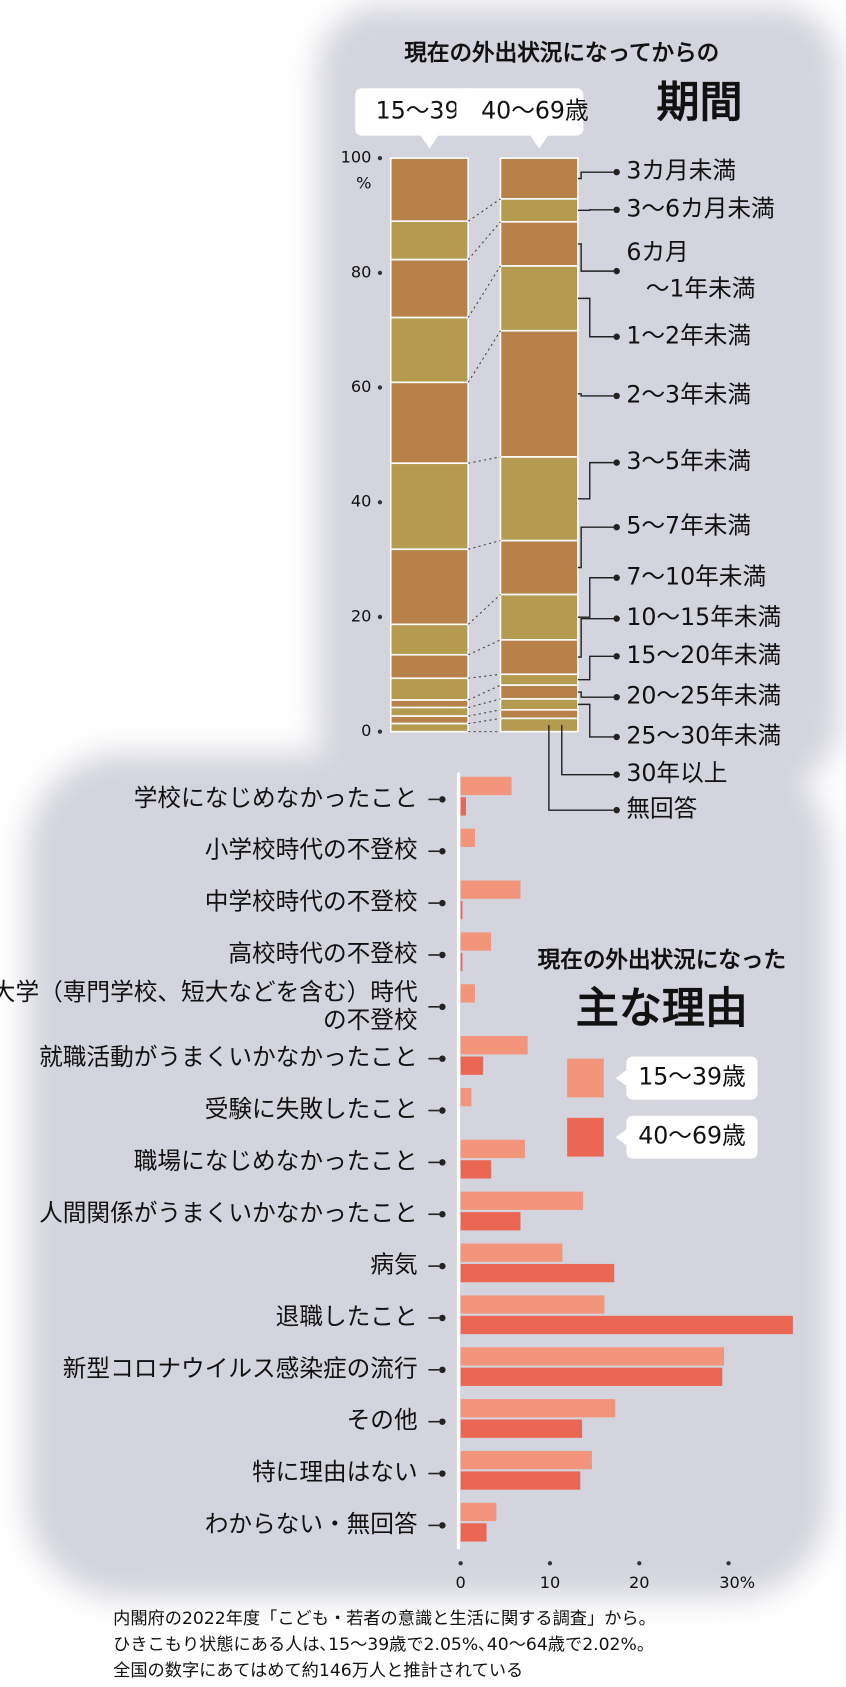  Describe the element at coordinates (356, 157) in the screenshot. I see `y-tick-label: 100` at that location.